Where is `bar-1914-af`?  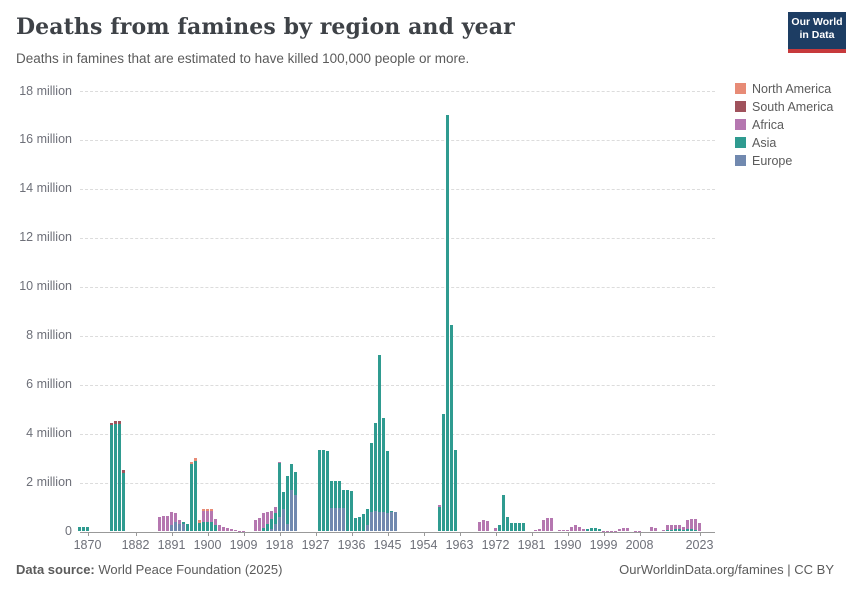 bar-1914-af is located at coordinates (263, 520).